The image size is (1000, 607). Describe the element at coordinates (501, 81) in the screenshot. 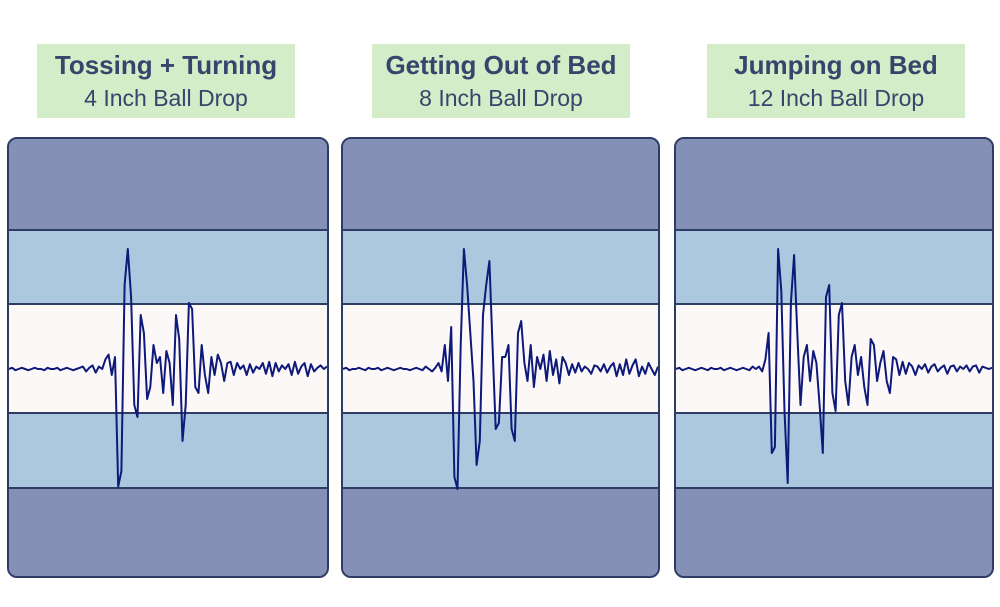

I see `panel-2-label: Getting Out of Bed 8 Inch Ball Drop` at that location.